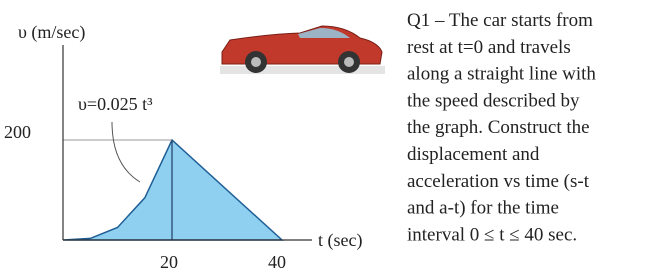 This screenshot has height=277, width=650. I want to click on question-line: displacement and, so click(473, 154).